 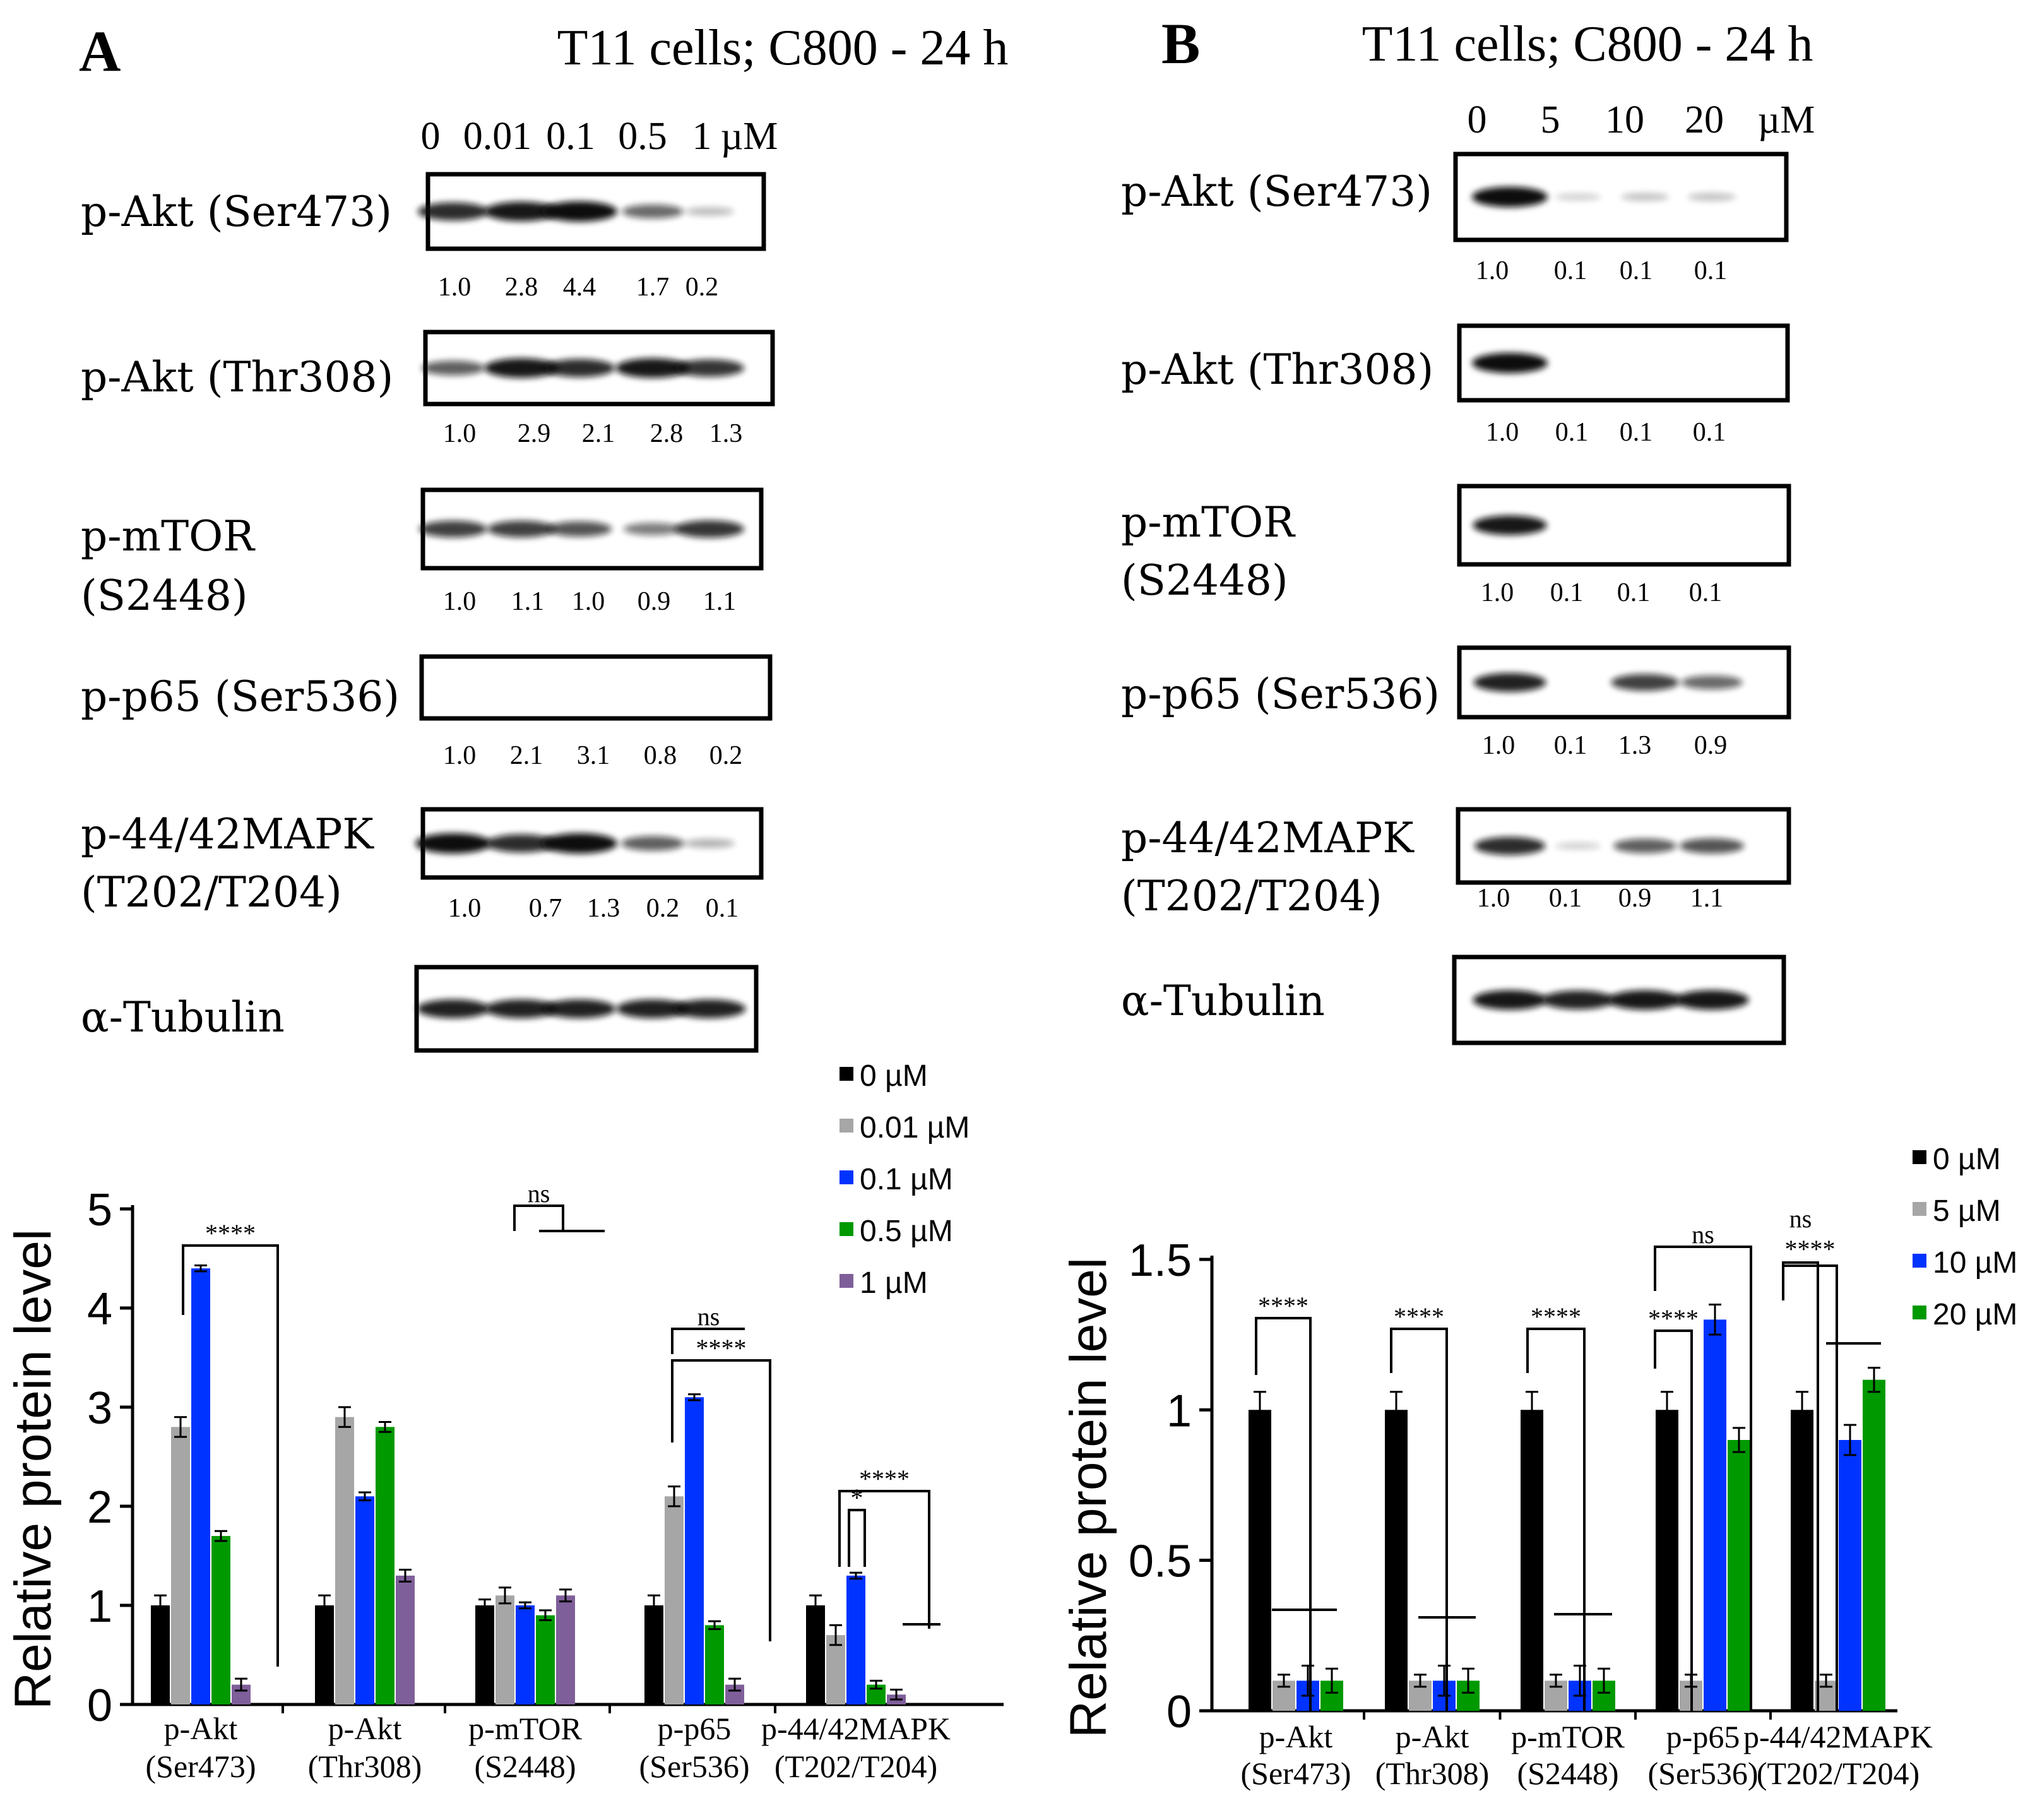 What do you see at coordinates (857, 1525) in the screenshot?
I see `significance-bracket: *` at bounding box center [857, 1525].